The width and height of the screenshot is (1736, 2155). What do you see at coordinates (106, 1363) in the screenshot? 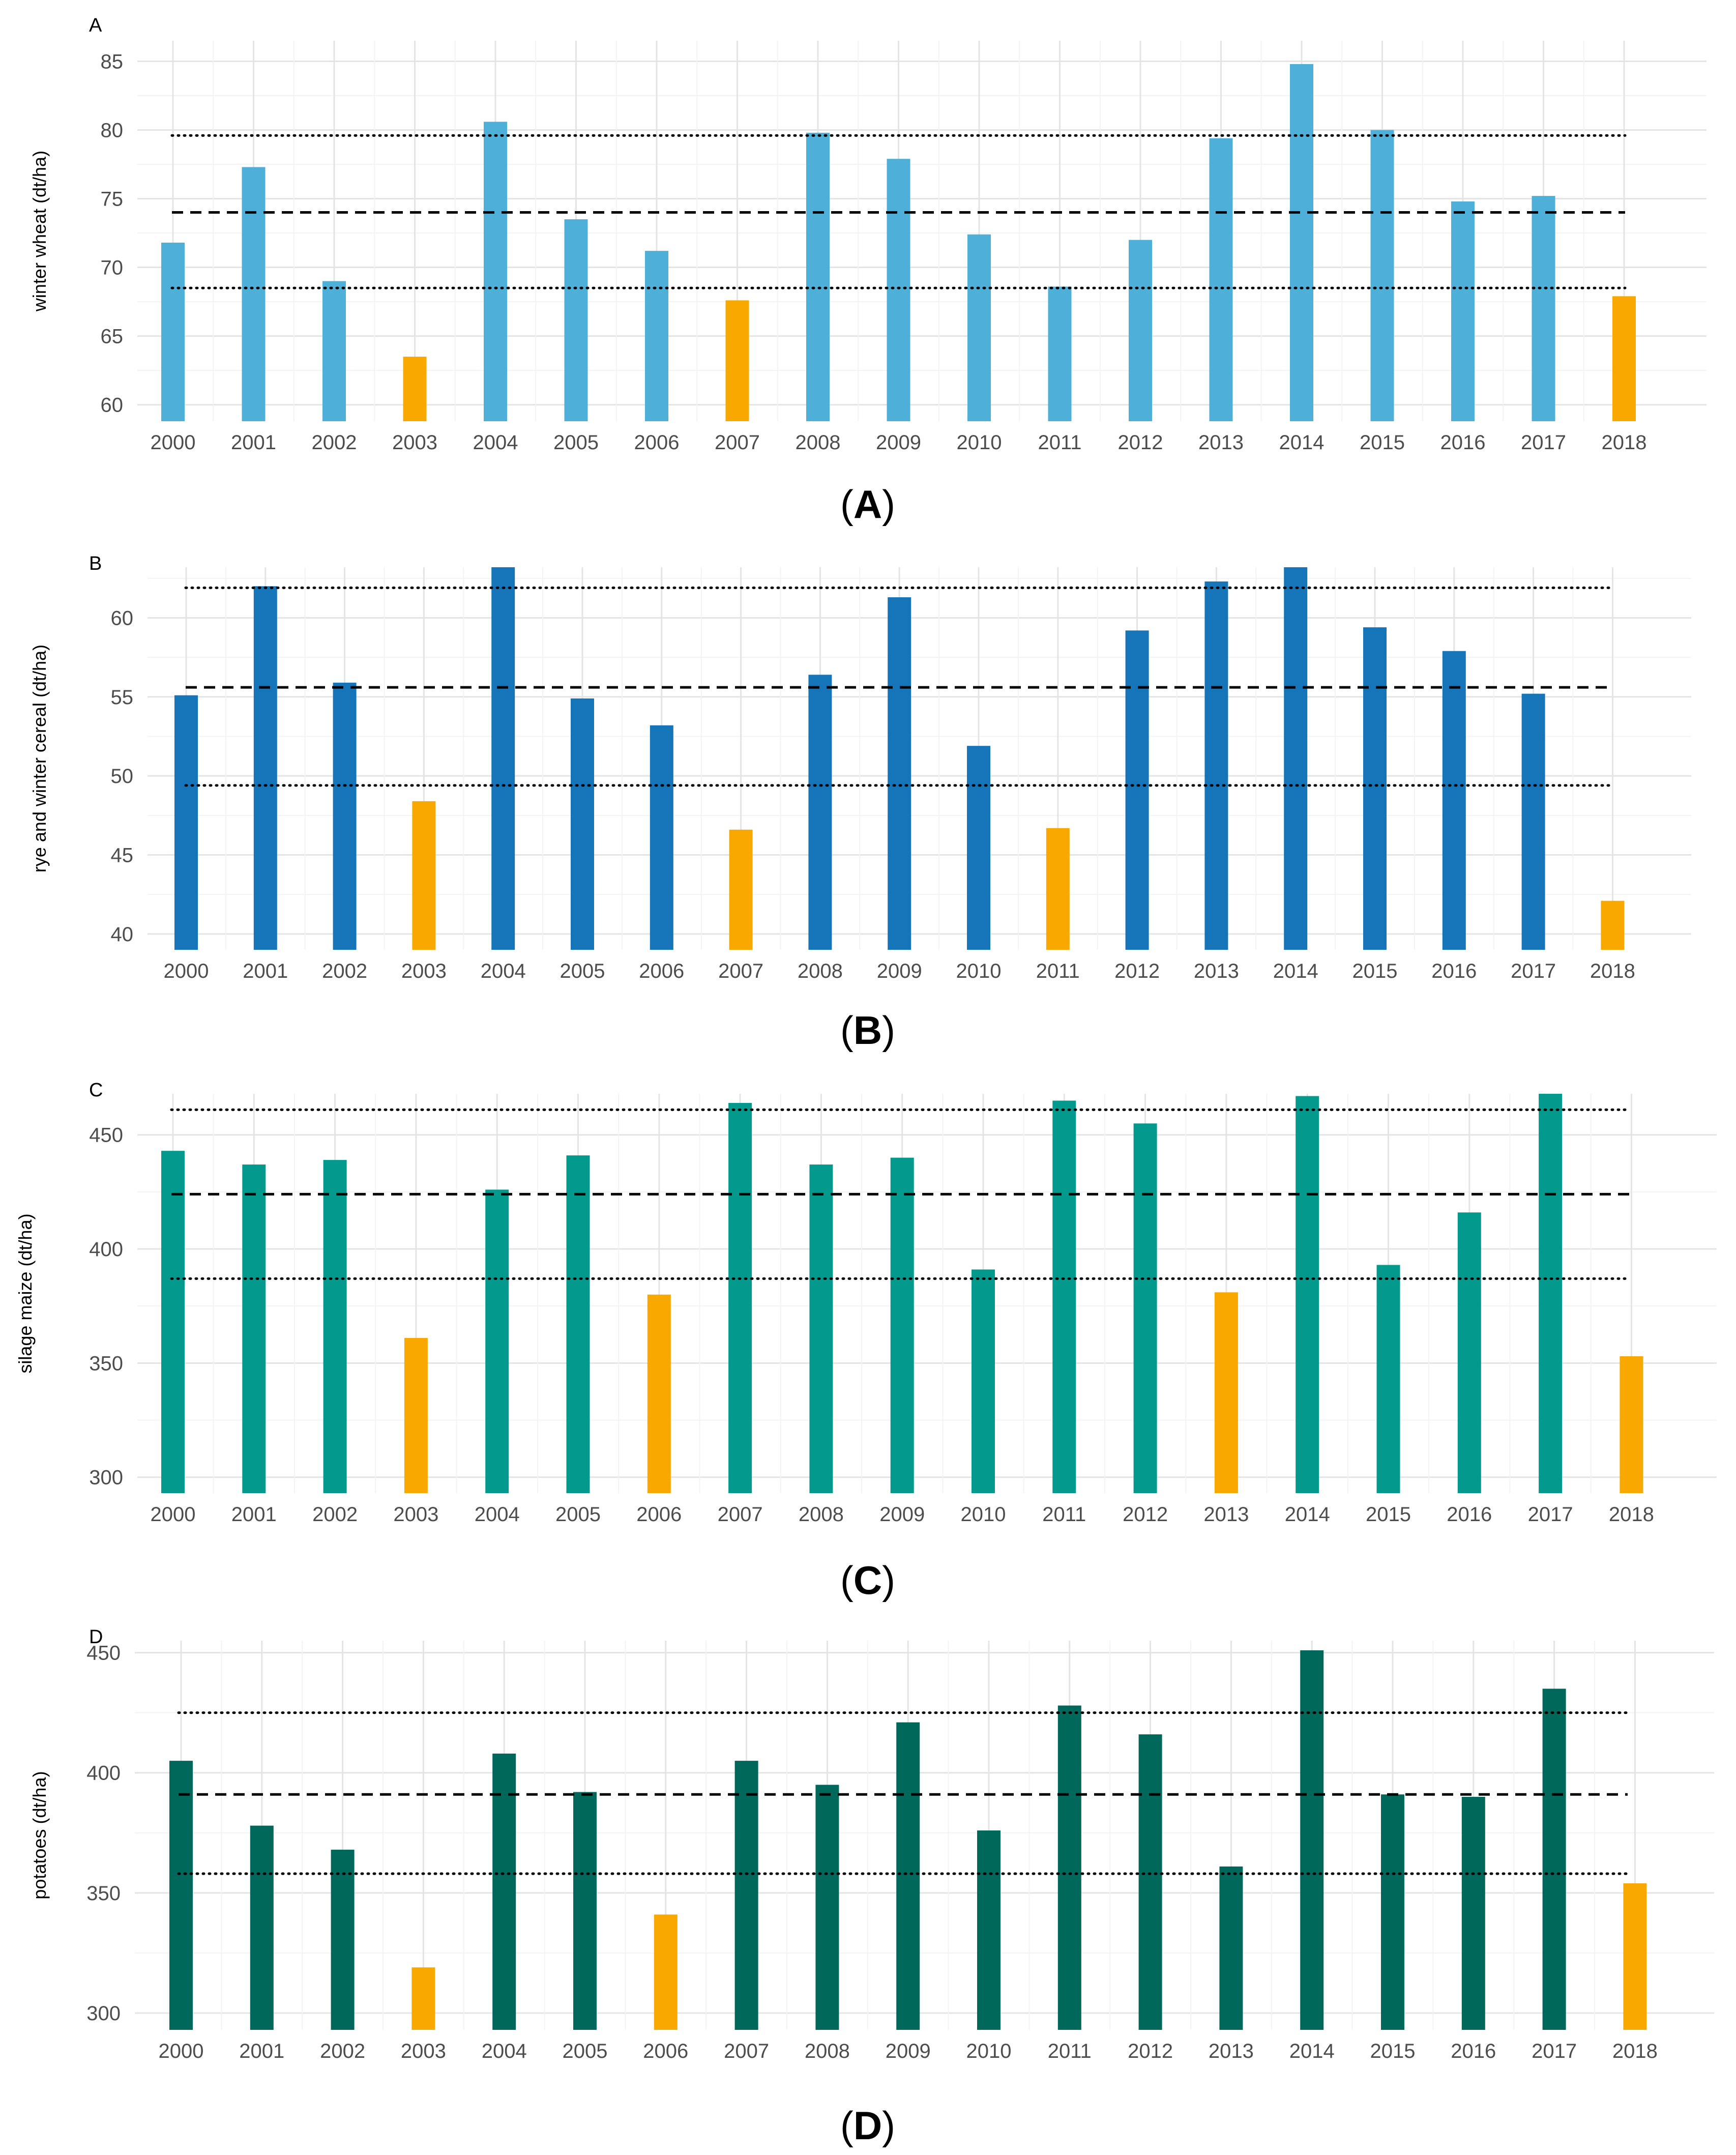
I see `y-tick-label: 350` at bounding box center [106, 1363].